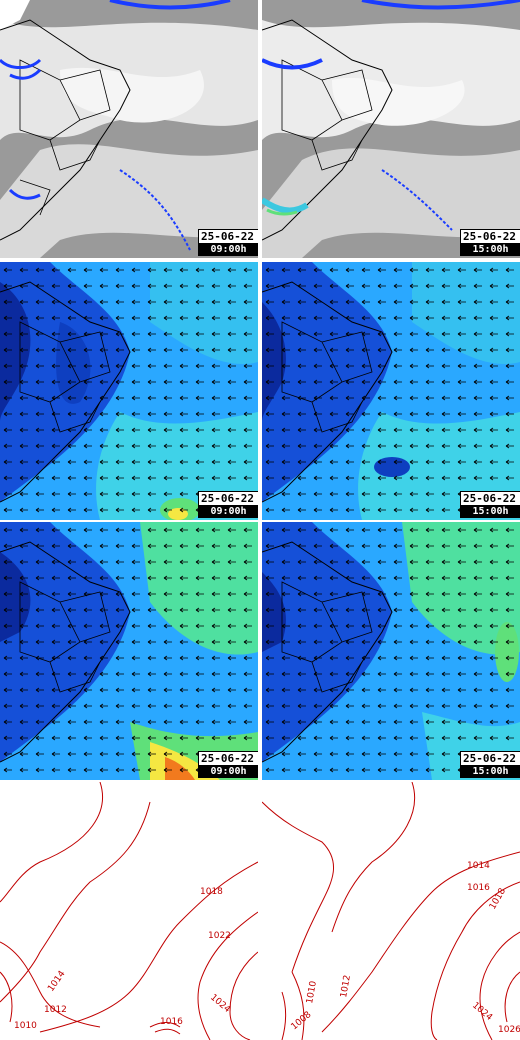 The width and height of the screenshot is (520, 1040). I want to click on satellite-panel-1500: 25-06-22 15:00h, so click(391, 129).